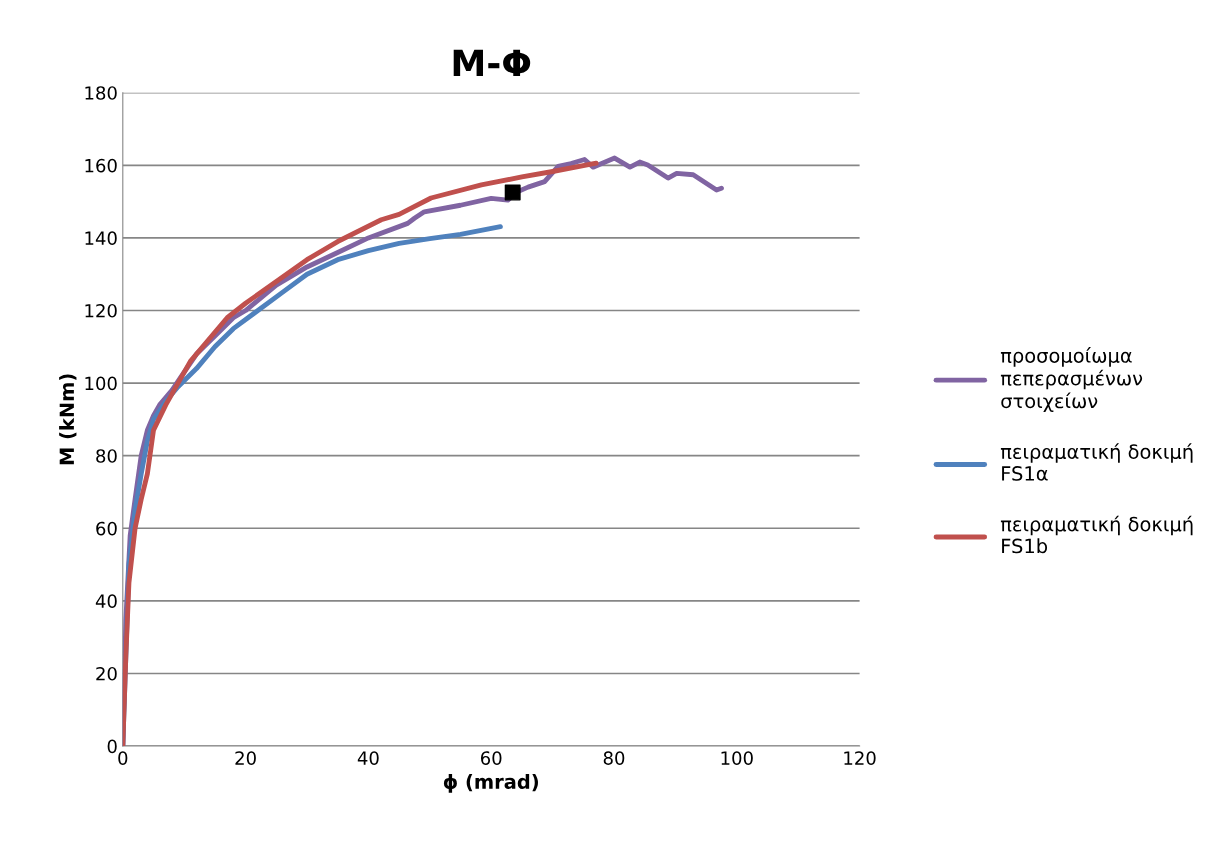 The image size is (1228, 843). Describe the element at coordinates (1071, 380) in the screenshot. I see `legend-label: προσομοίωμα πεπερασμένων στοιχείων` at that location.